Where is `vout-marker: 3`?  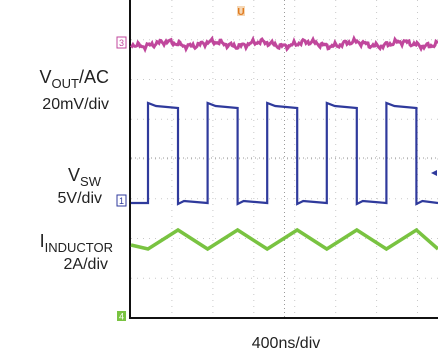 vout-marker: 3 is located at coordinates (121, 43).